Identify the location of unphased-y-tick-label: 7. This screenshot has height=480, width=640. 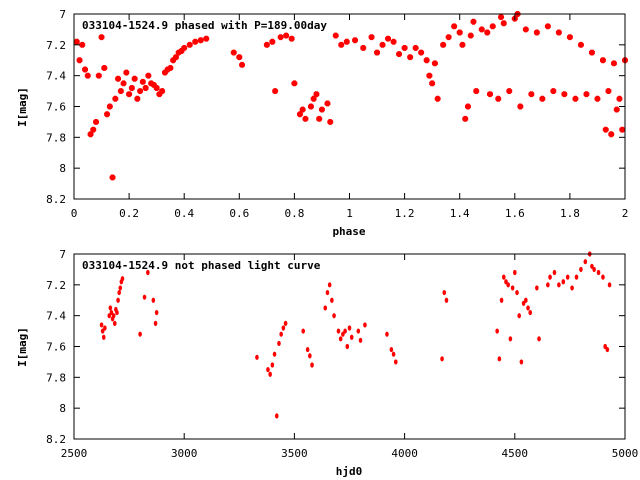
(62, 254).